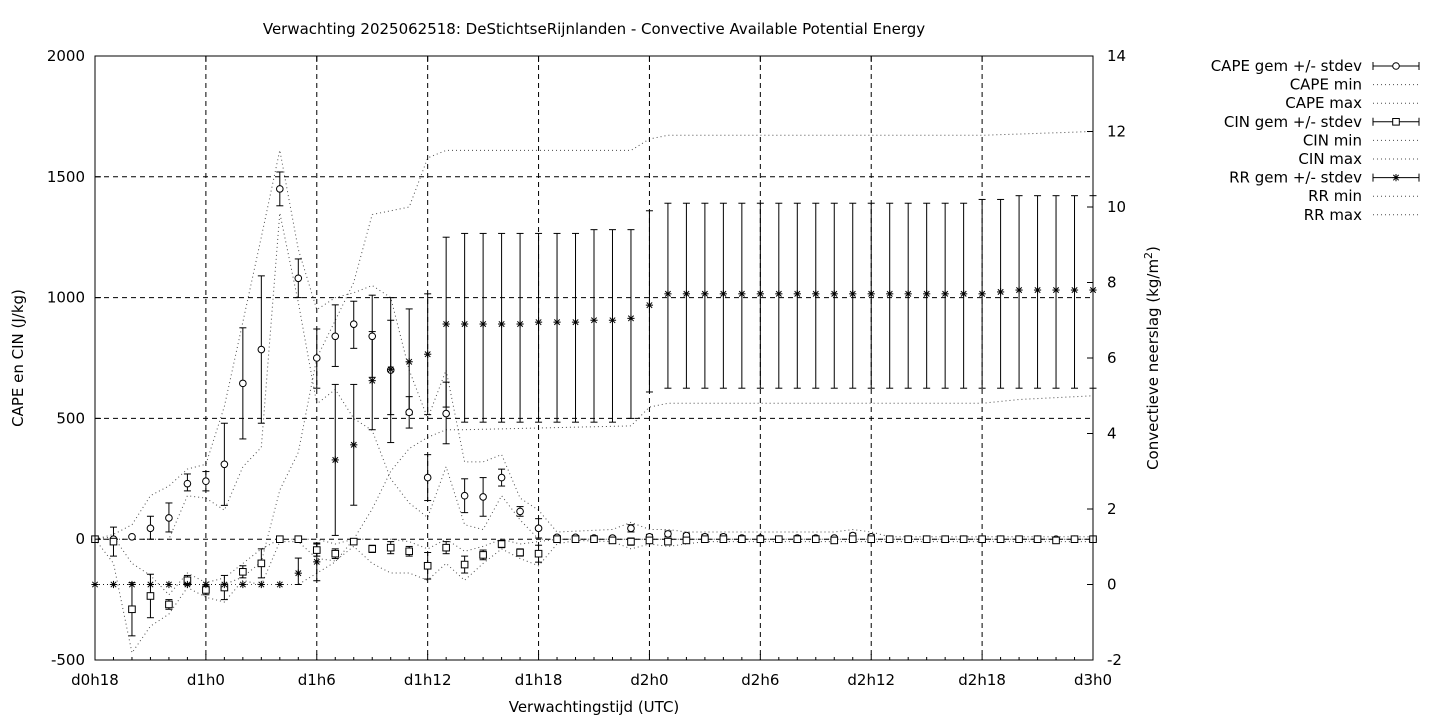 The width and height of the screenshot is (1440, 720). Describe the element at coordinates (593, 566) in the screenshot. I see `cin-max-line` at that location.